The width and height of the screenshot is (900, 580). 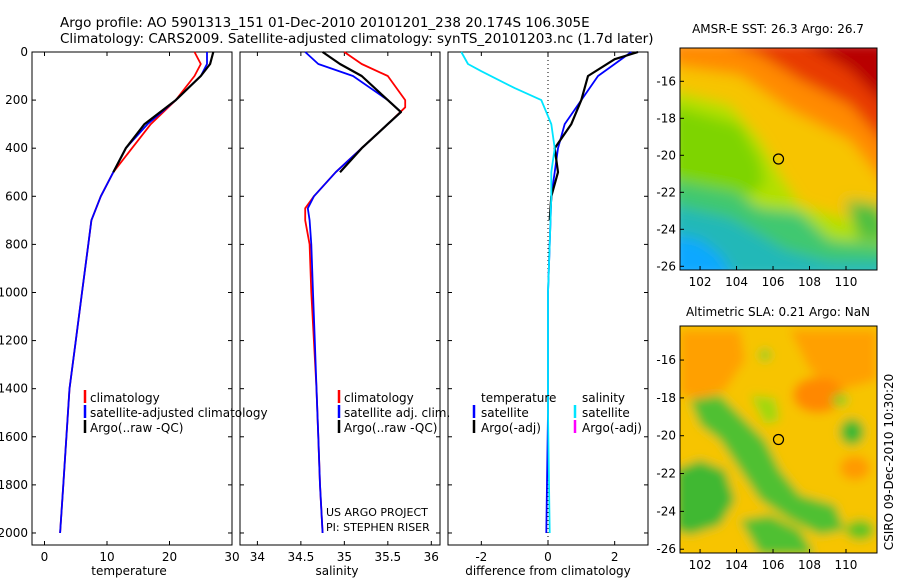 What do you see at coordinates (603, 398) in the screenshot?
I see `legend-header-salinity: salinity` at bounding box center [603, 398].